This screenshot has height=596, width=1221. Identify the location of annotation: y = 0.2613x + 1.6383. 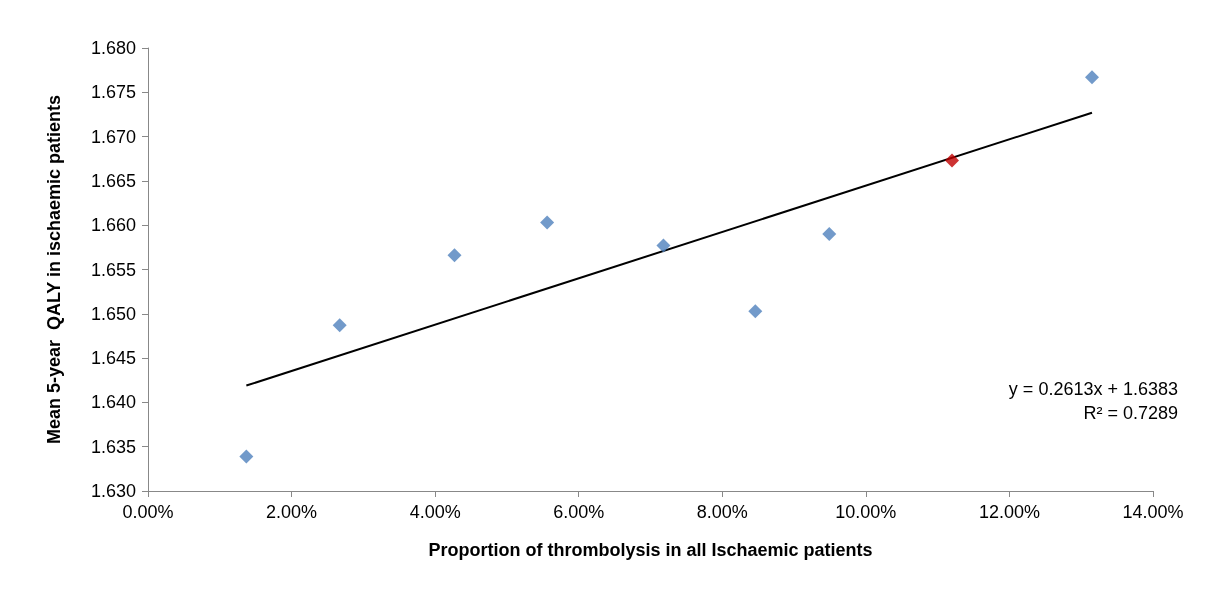
(1093, 389).